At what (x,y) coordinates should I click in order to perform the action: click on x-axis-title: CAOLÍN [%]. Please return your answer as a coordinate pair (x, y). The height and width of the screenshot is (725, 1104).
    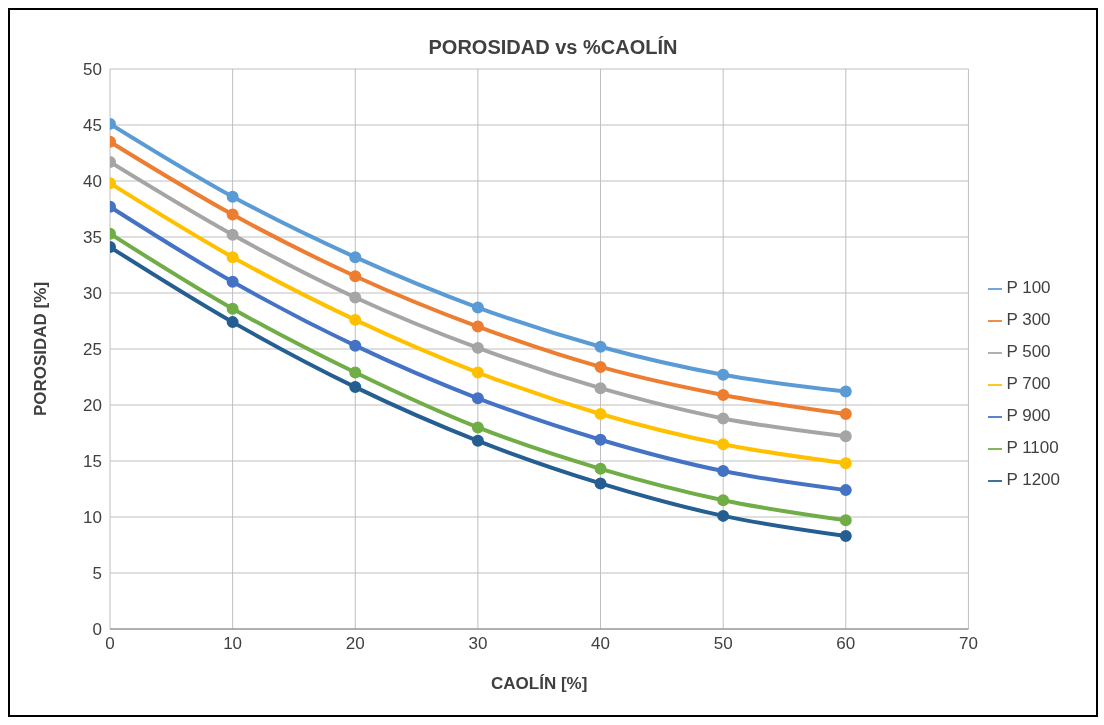
    Looking at the image, I should click on (539, 683).